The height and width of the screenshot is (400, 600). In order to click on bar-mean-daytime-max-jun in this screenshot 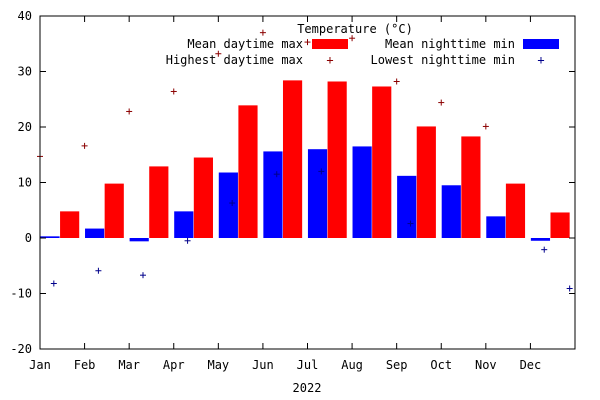, I will do `click(292, 159)`.